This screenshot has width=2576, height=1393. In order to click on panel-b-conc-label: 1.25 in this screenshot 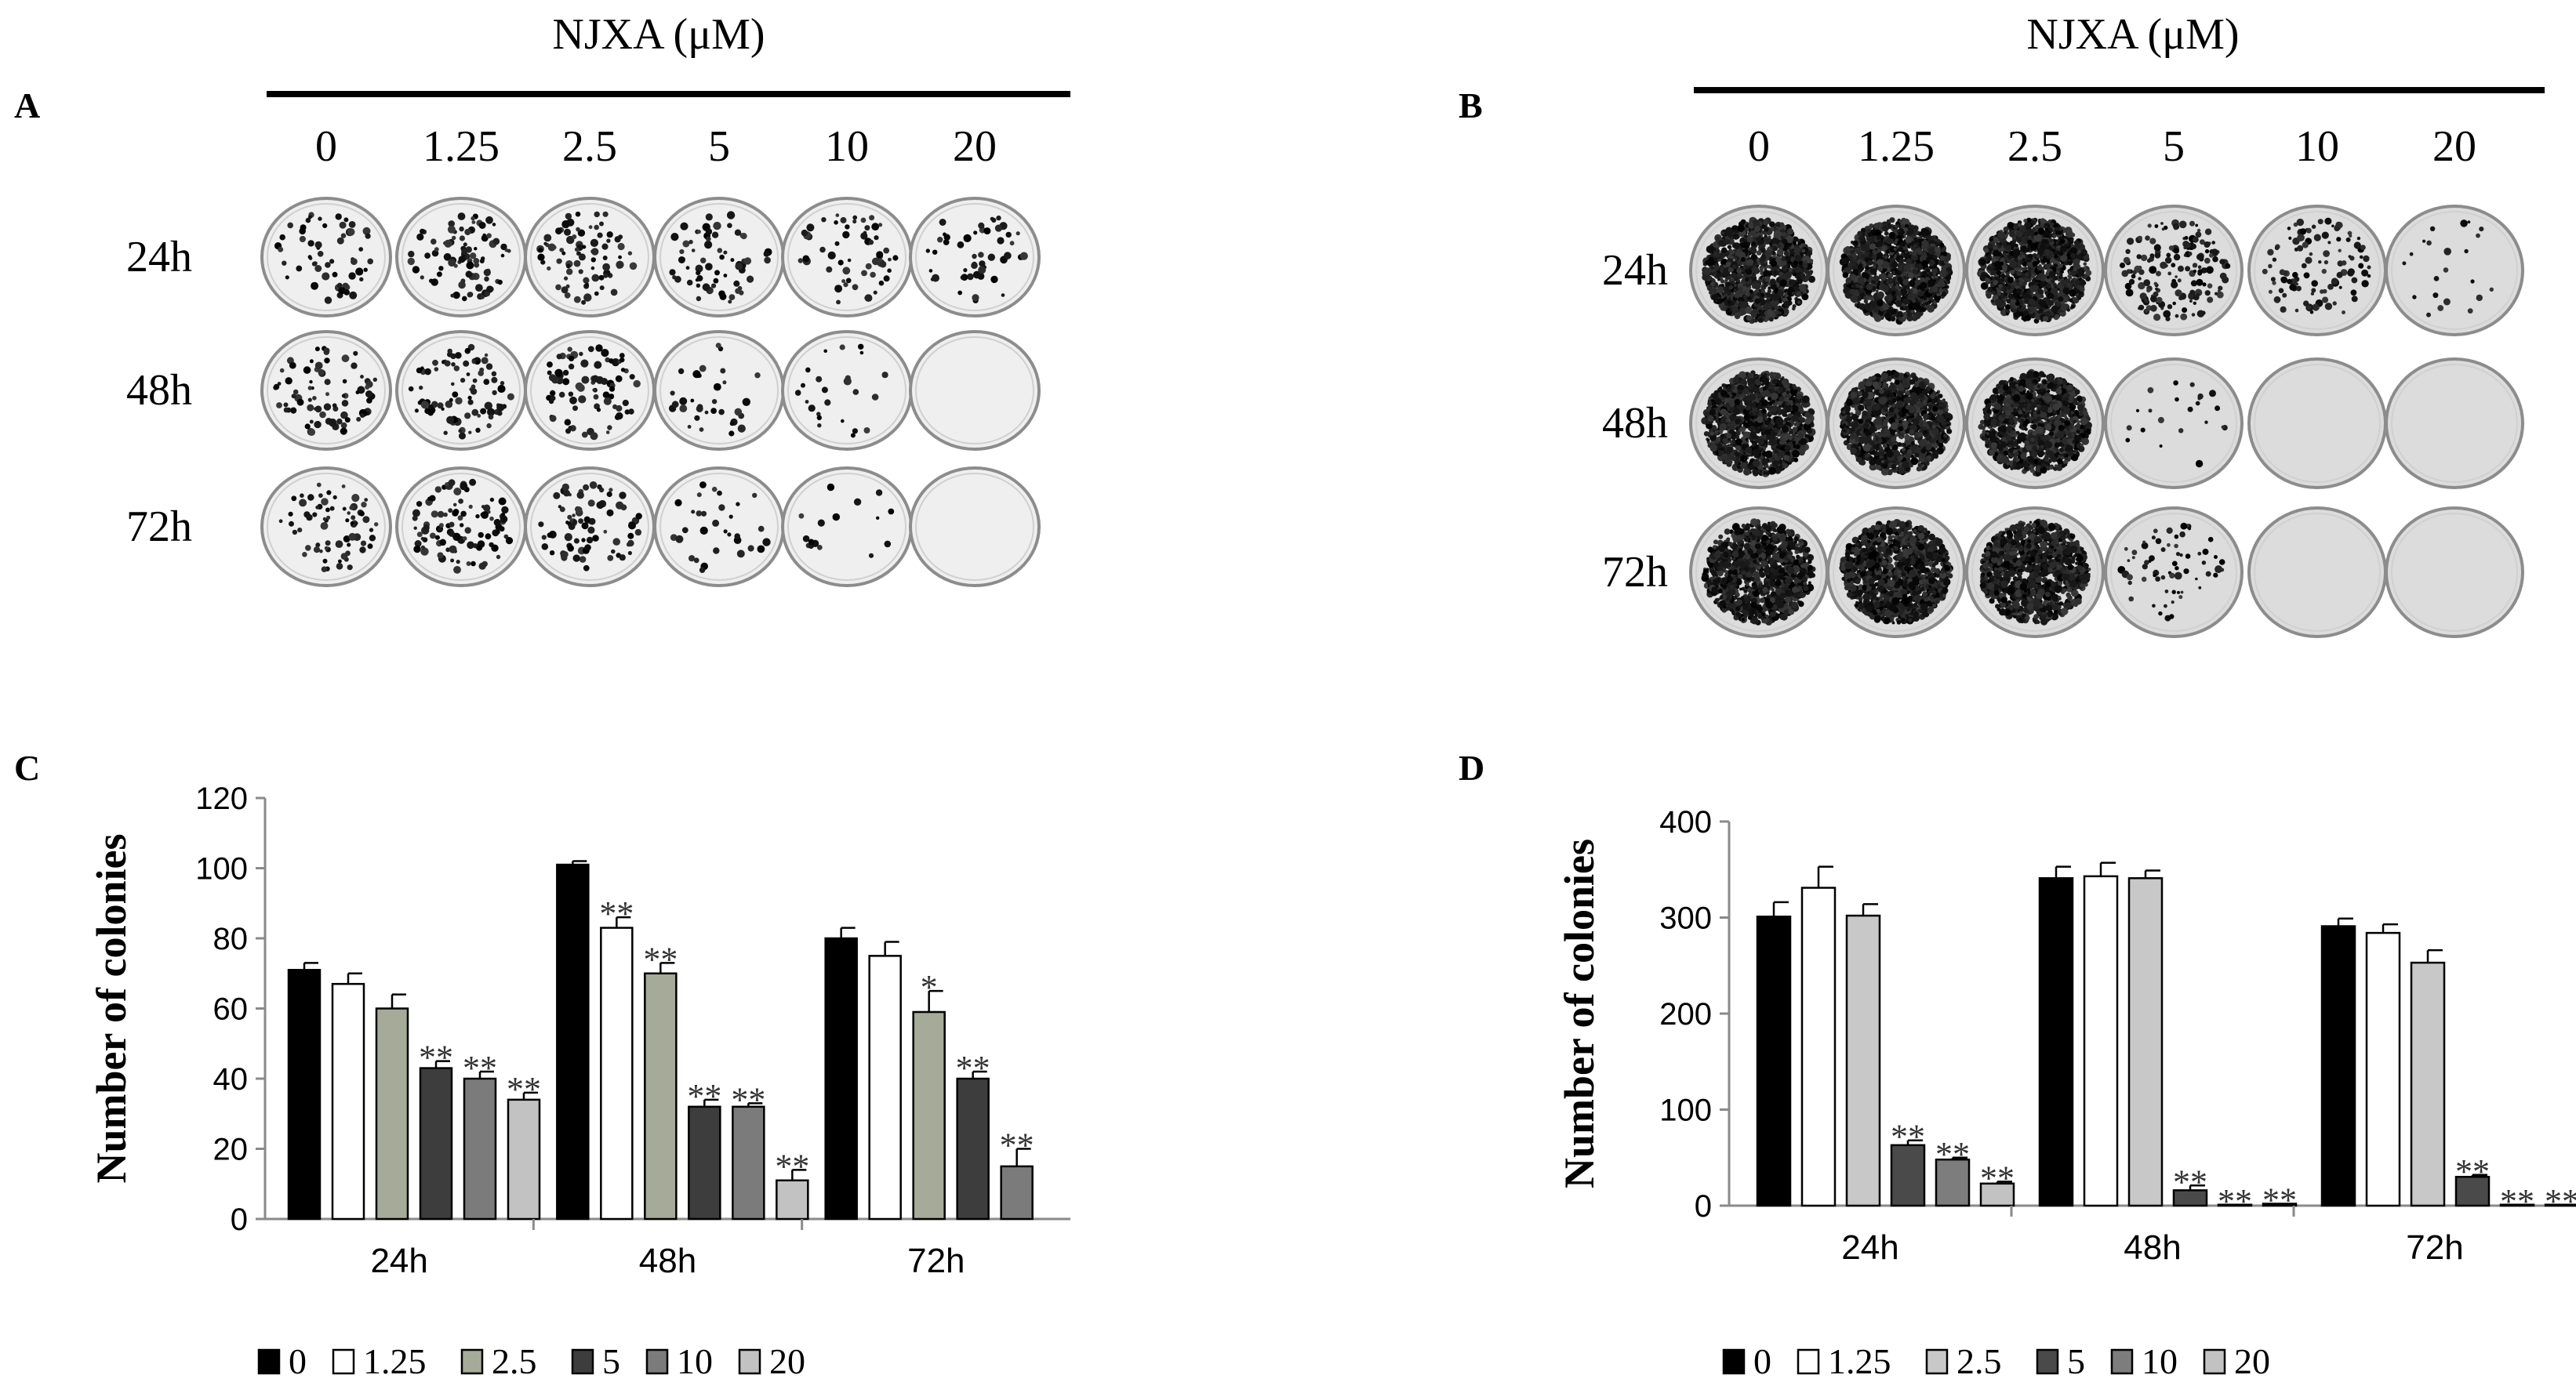, I will do `click(1896, 146)`.